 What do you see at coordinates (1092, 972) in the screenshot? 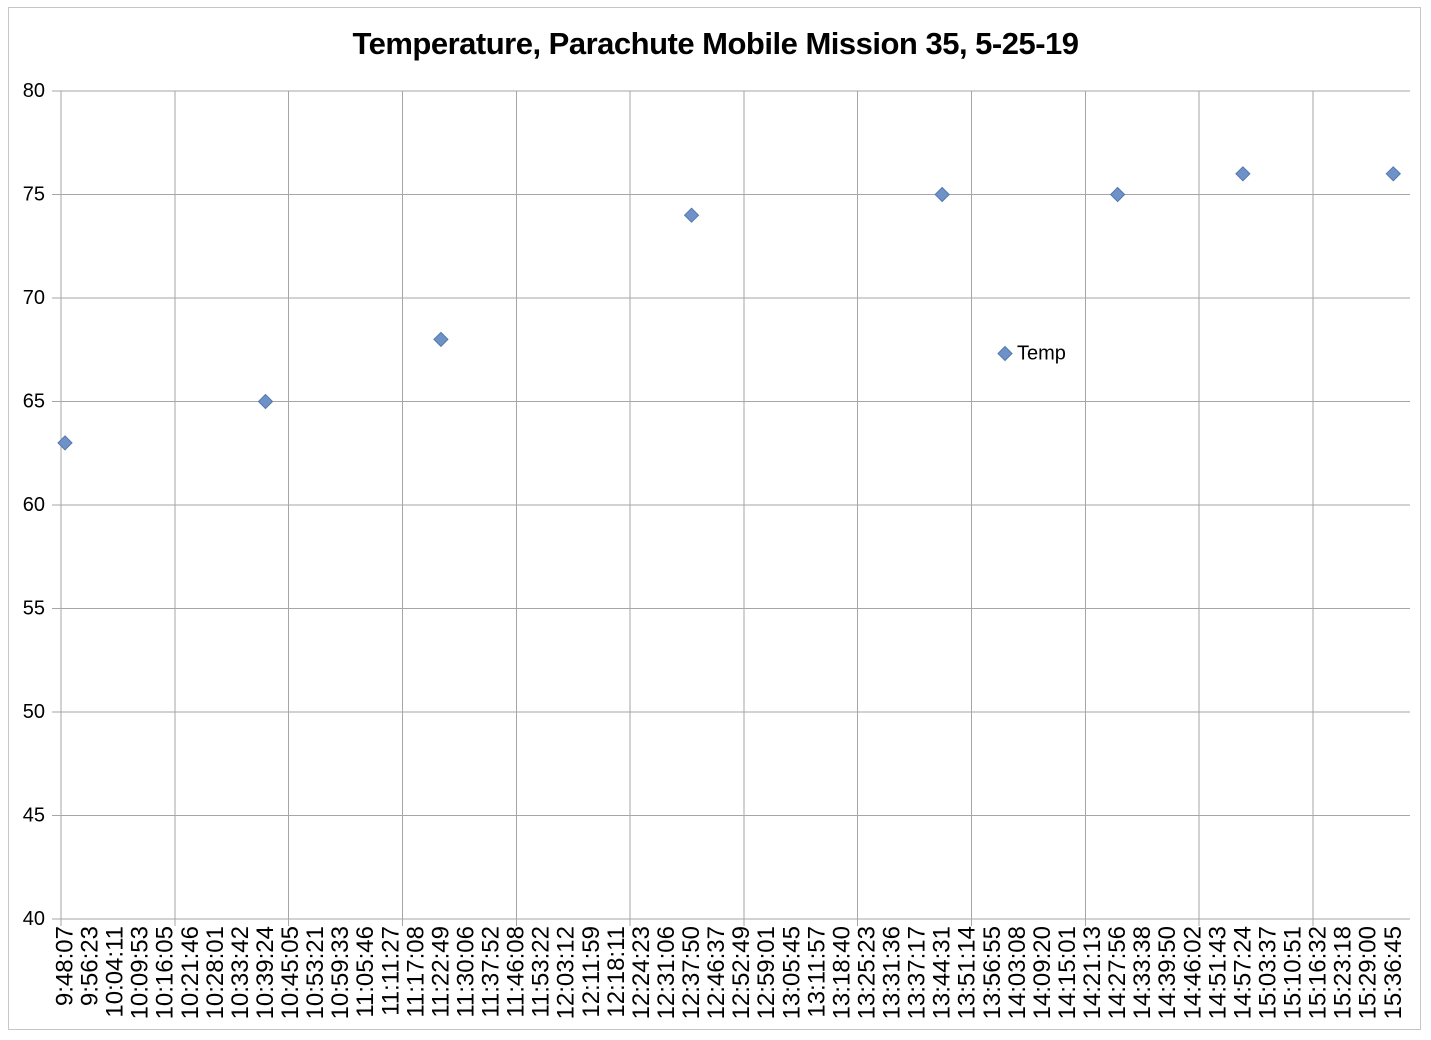
I see `x-axis-tick-label: 14:21:13` at bounding box center [1092, 972].